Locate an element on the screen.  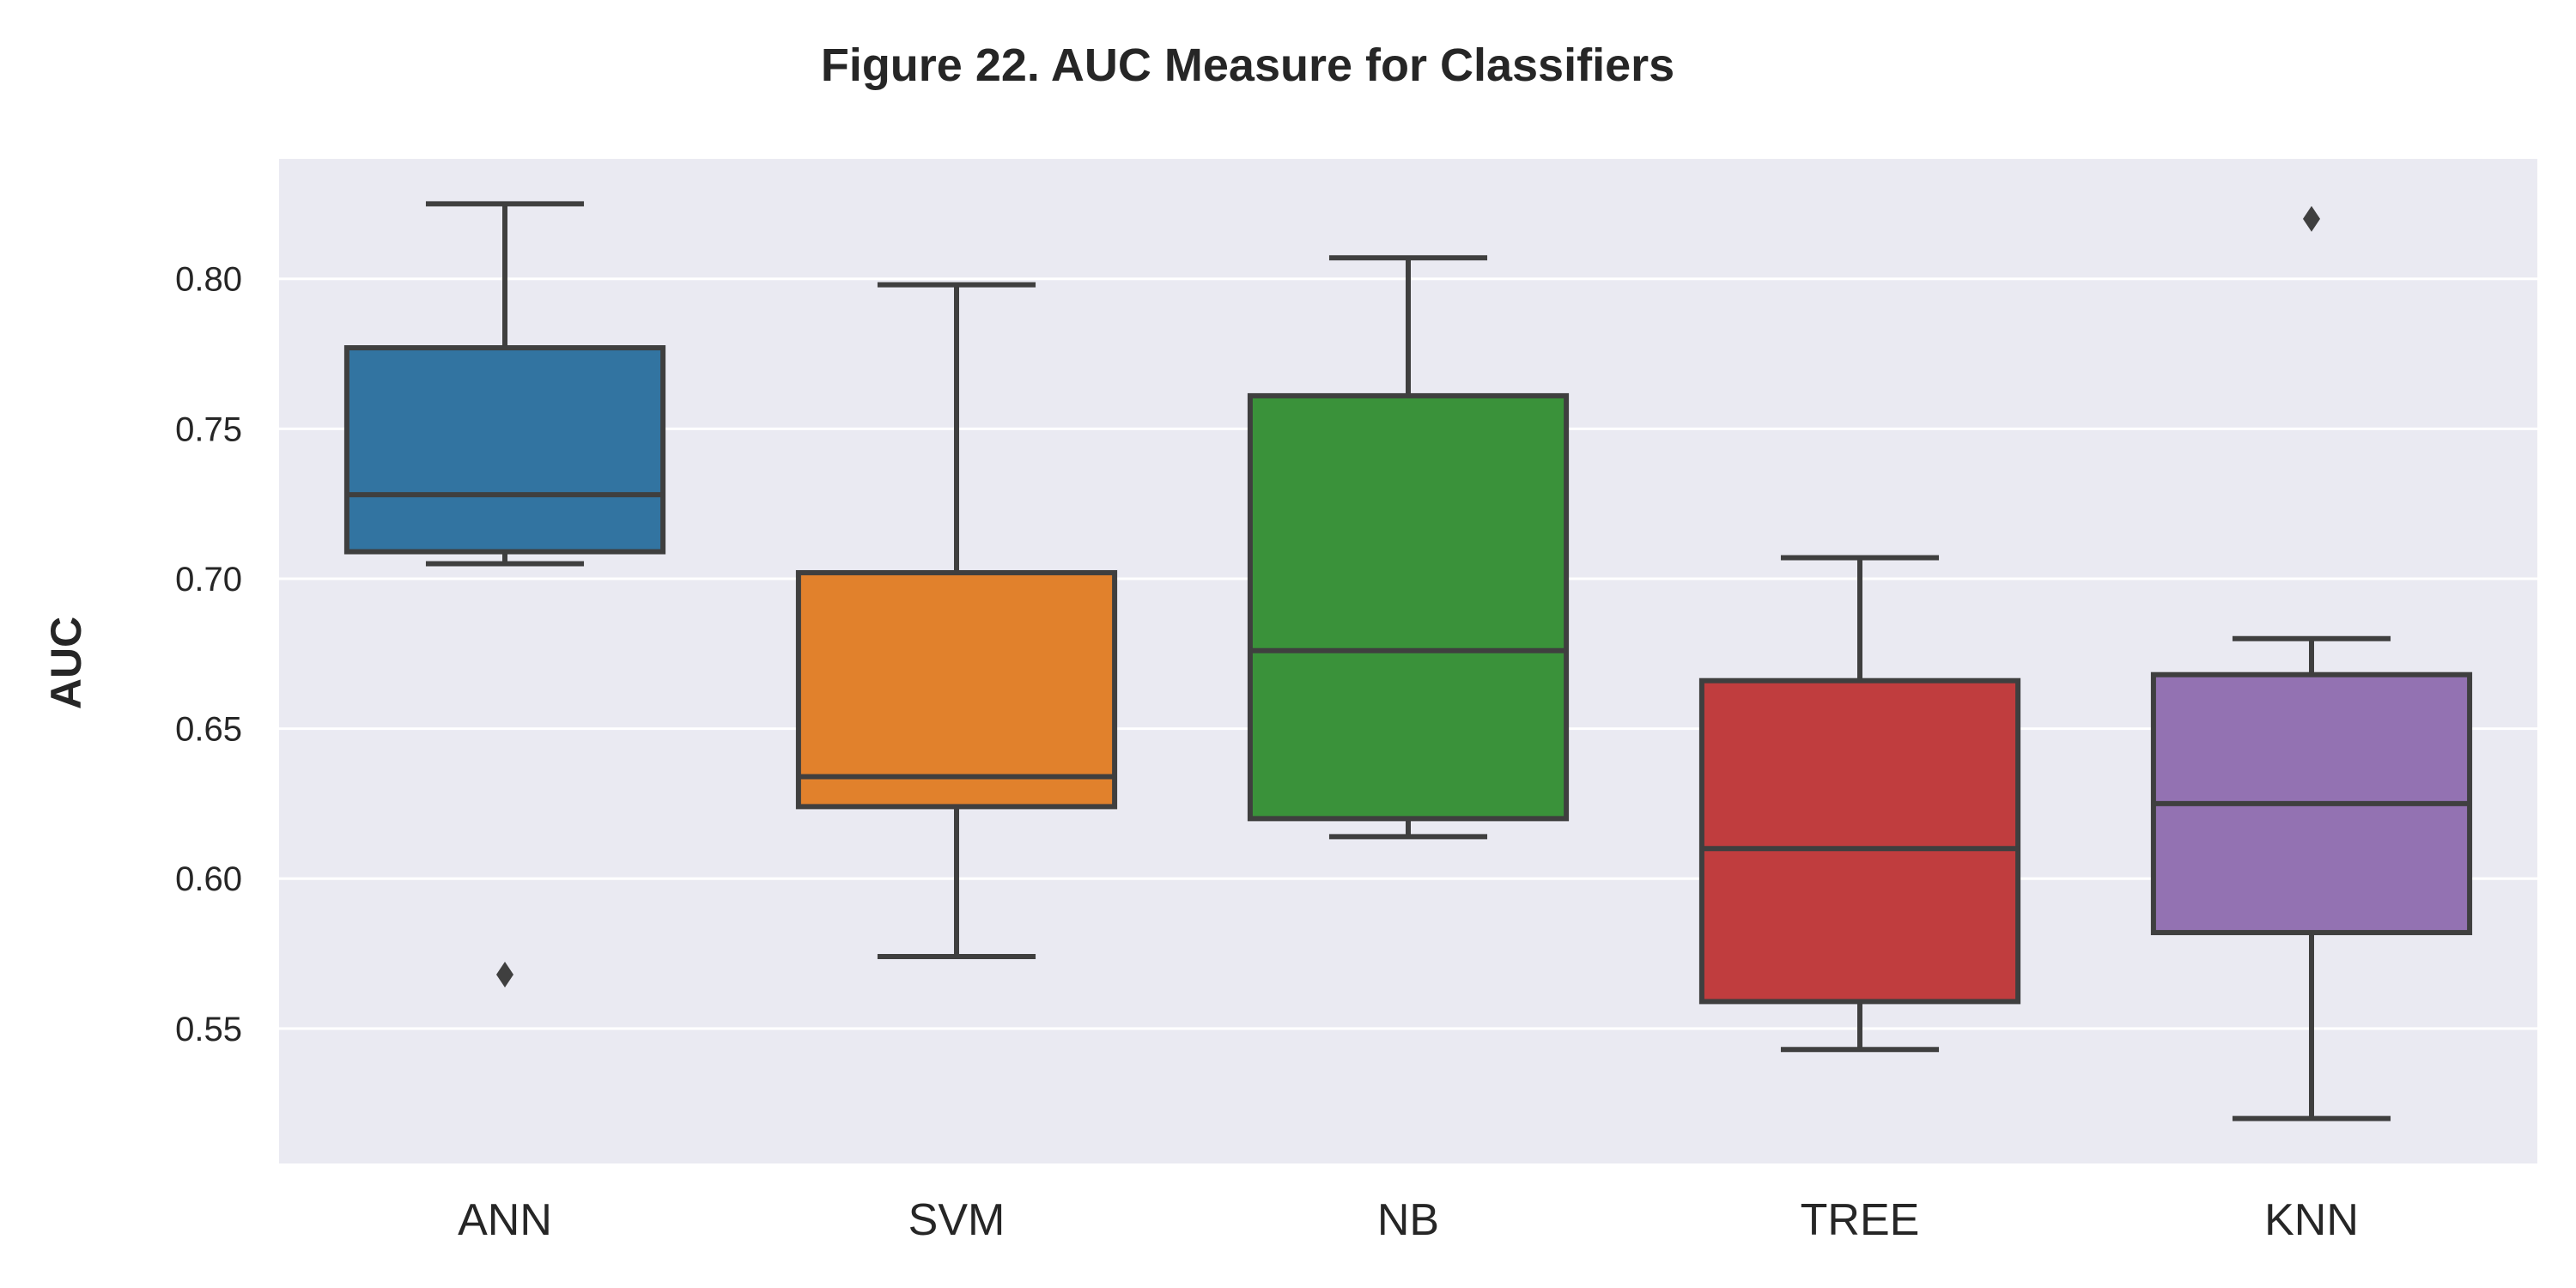
x-tick-labels: ANN SVM NB TREE KNN is located at coordinates (1408, 1220).